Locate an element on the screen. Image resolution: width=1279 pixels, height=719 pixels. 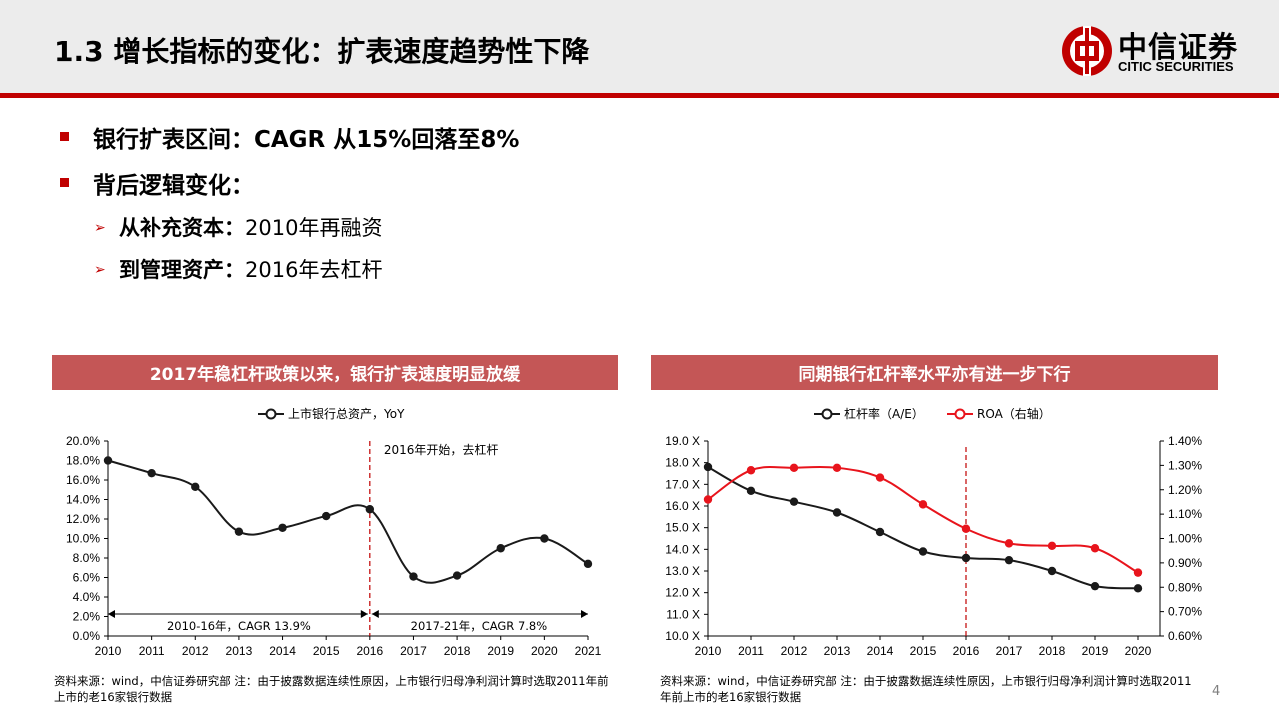
leverage-point-2020 is located at coordinates (1138, 588).